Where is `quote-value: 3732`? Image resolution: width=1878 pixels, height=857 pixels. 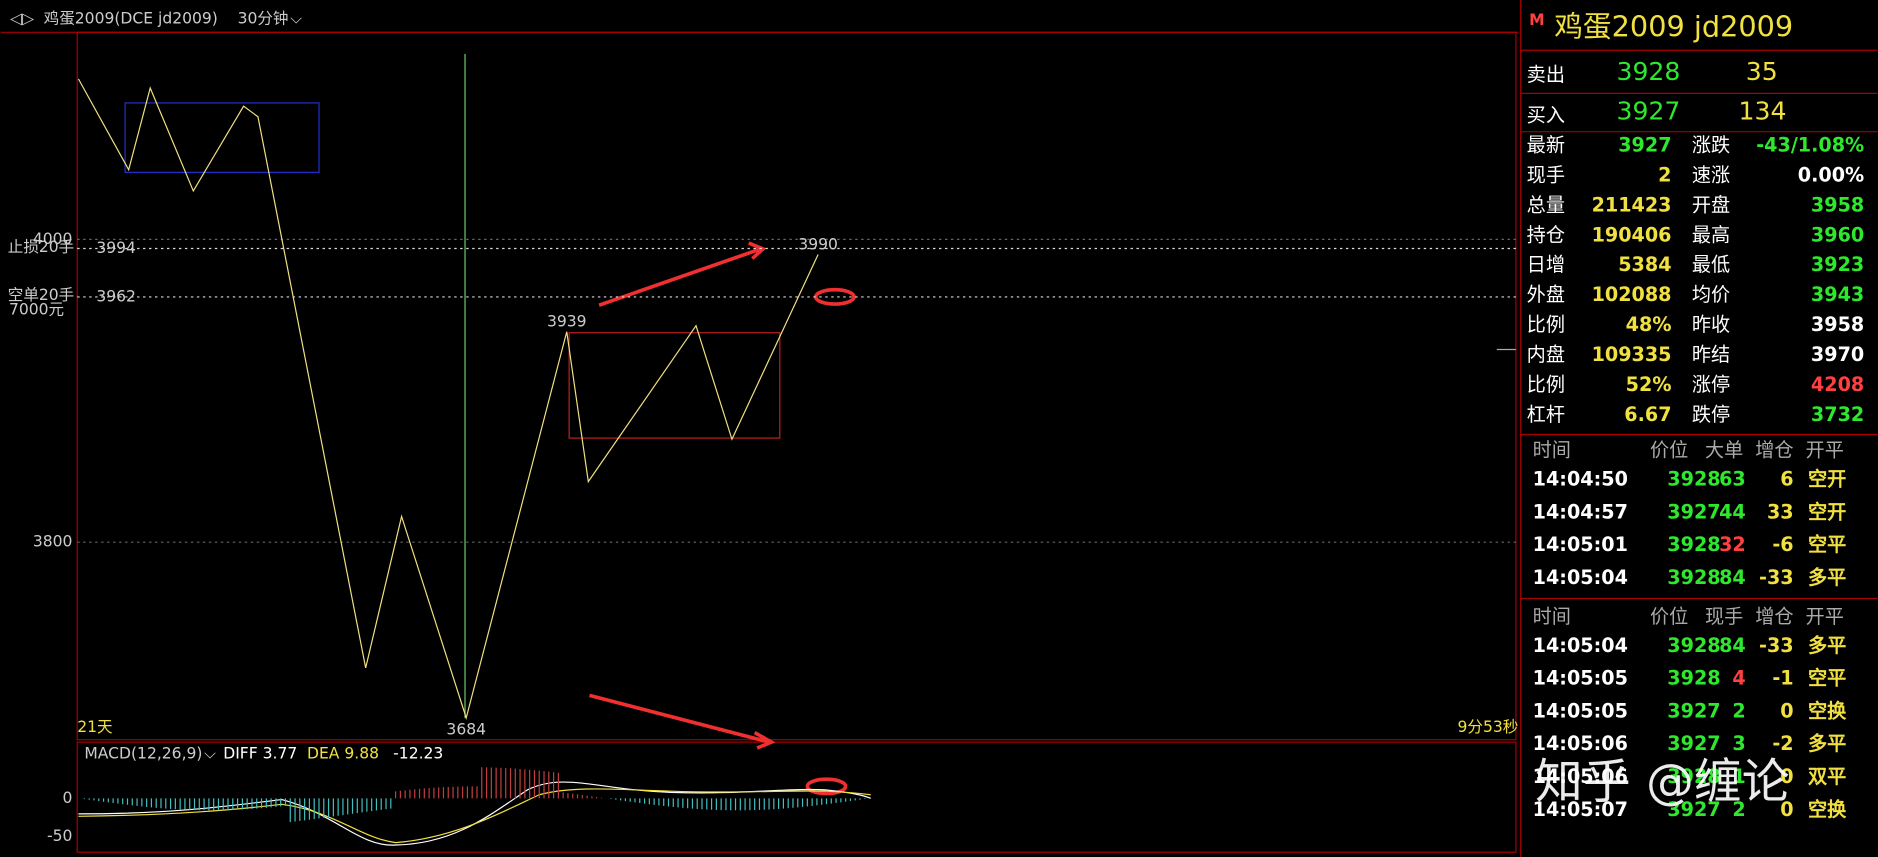
quote-value: 3732 is located at coordinates (1837, 414).